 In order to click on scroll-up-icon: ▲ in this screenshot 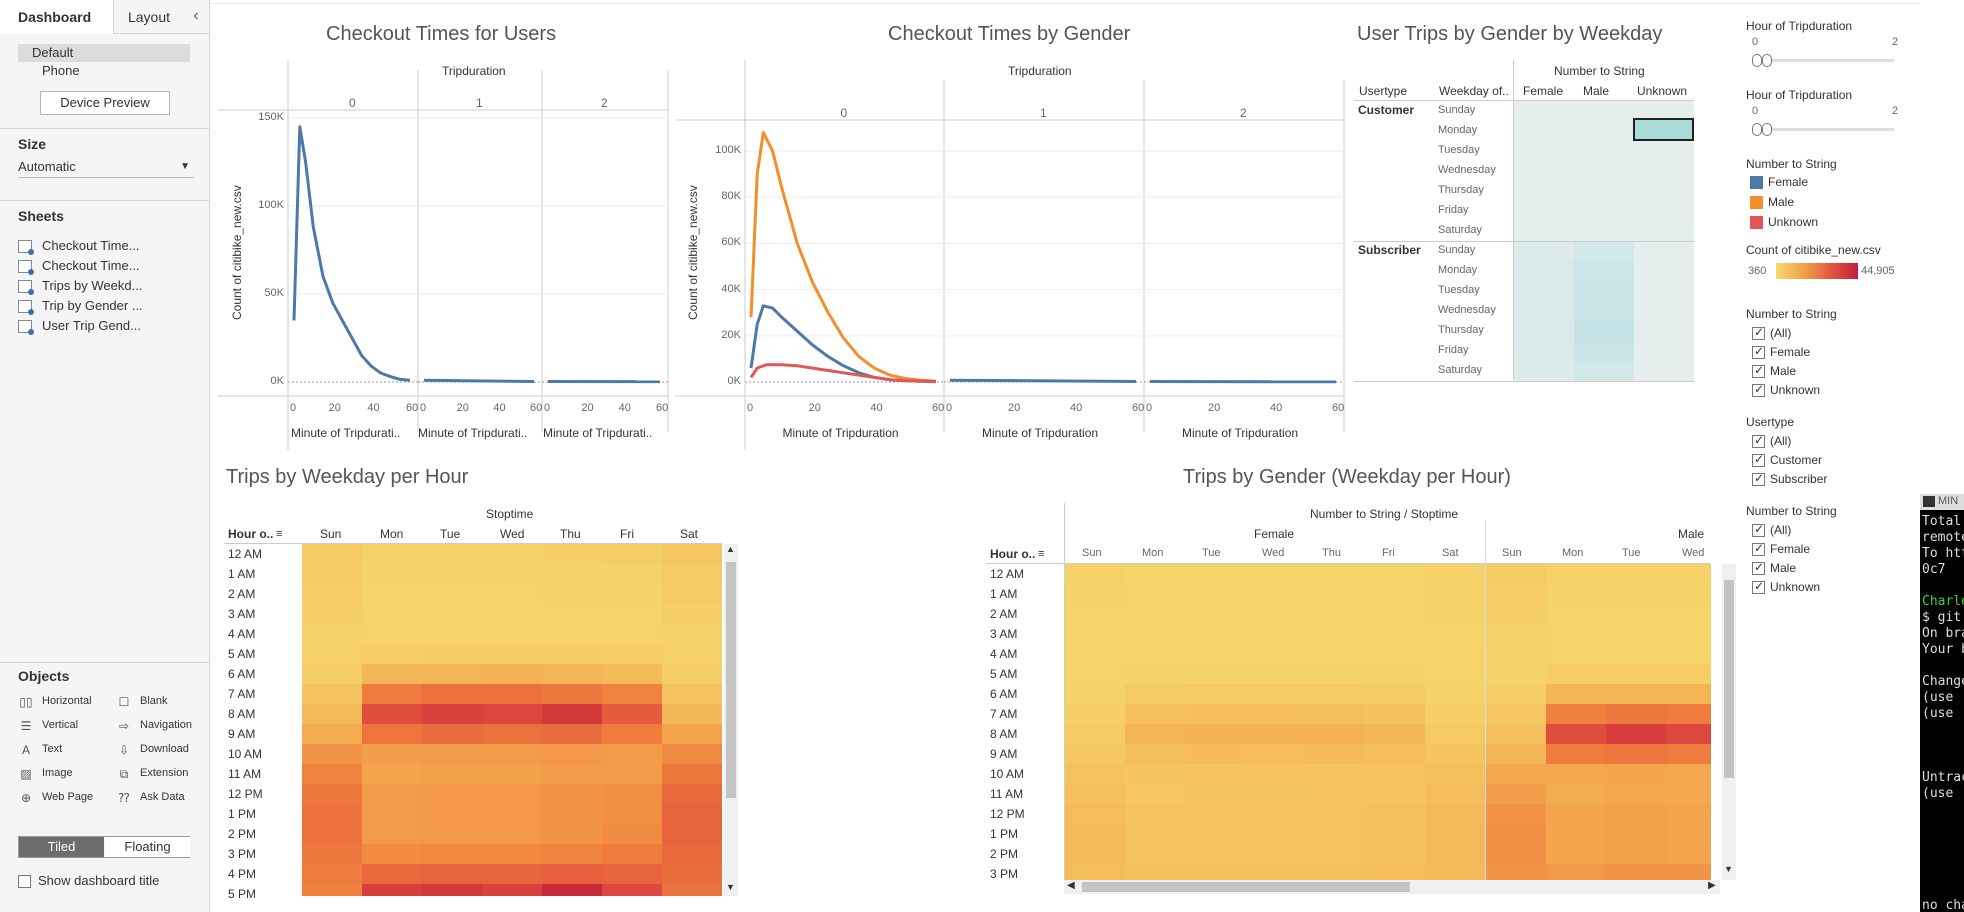, I will do `click(730, 549)`.